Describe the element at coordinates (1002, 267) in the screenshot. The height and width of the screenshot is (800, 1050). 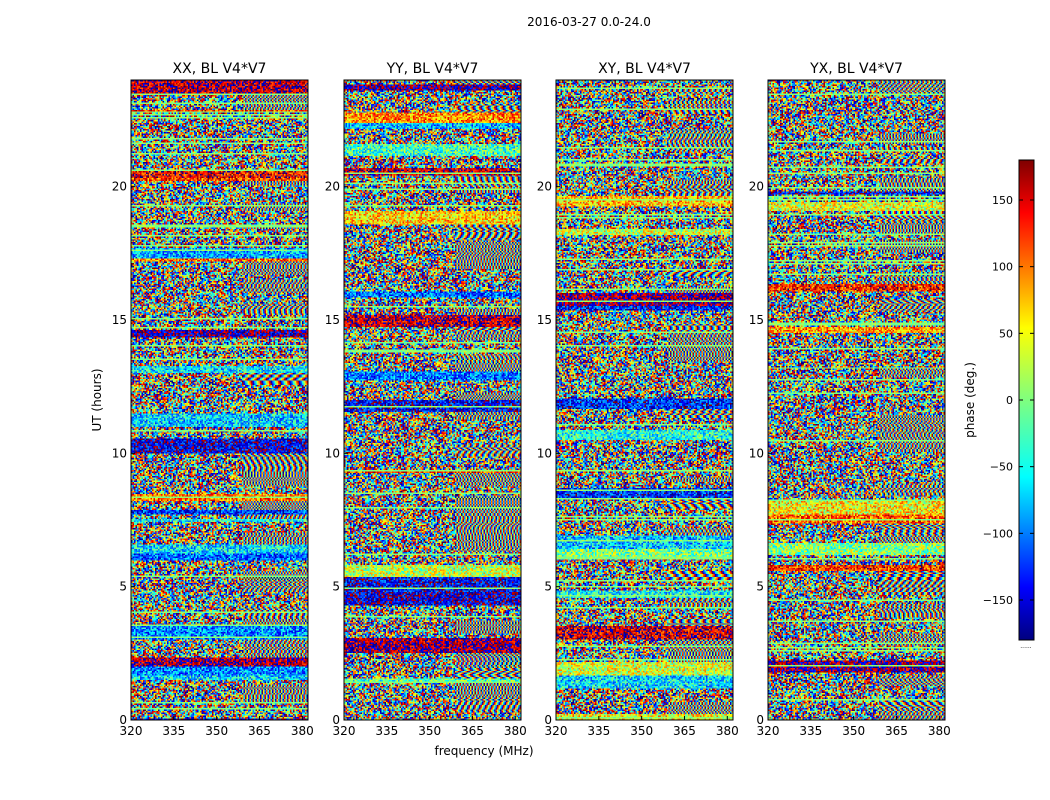
I see `colorbar-tick-label: 100` at that location.